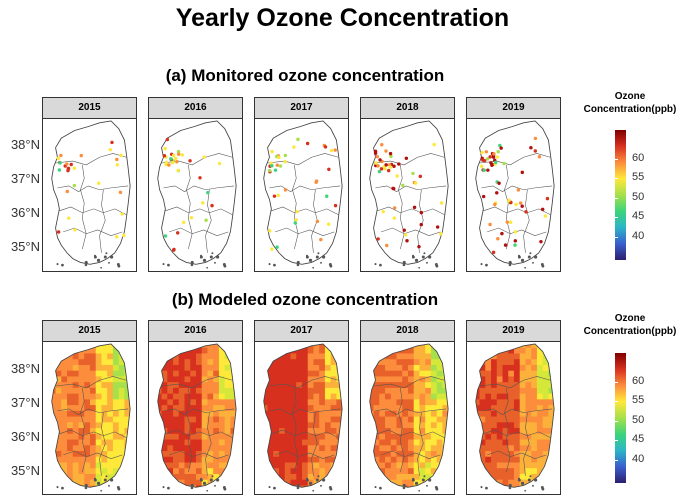 The width and height of the screenshot is (685, 497). Describe the element at coordinates (195, 331) in the screenshot. I see `year-strip: 2016` at that location.